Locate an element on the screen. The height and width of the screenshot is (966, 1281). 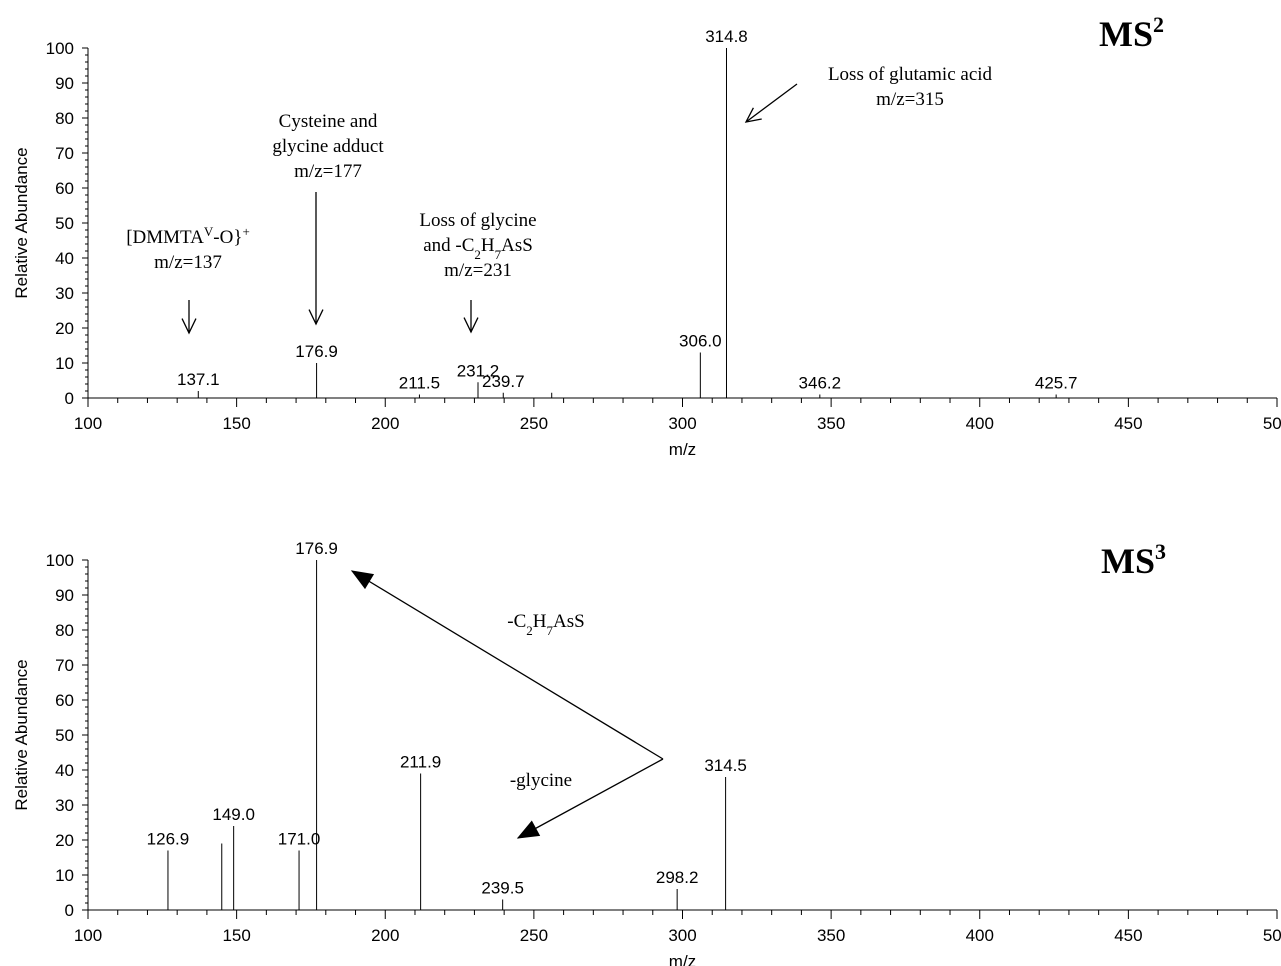
annotation-text-part: and -C is located at coordinates (448, 245).